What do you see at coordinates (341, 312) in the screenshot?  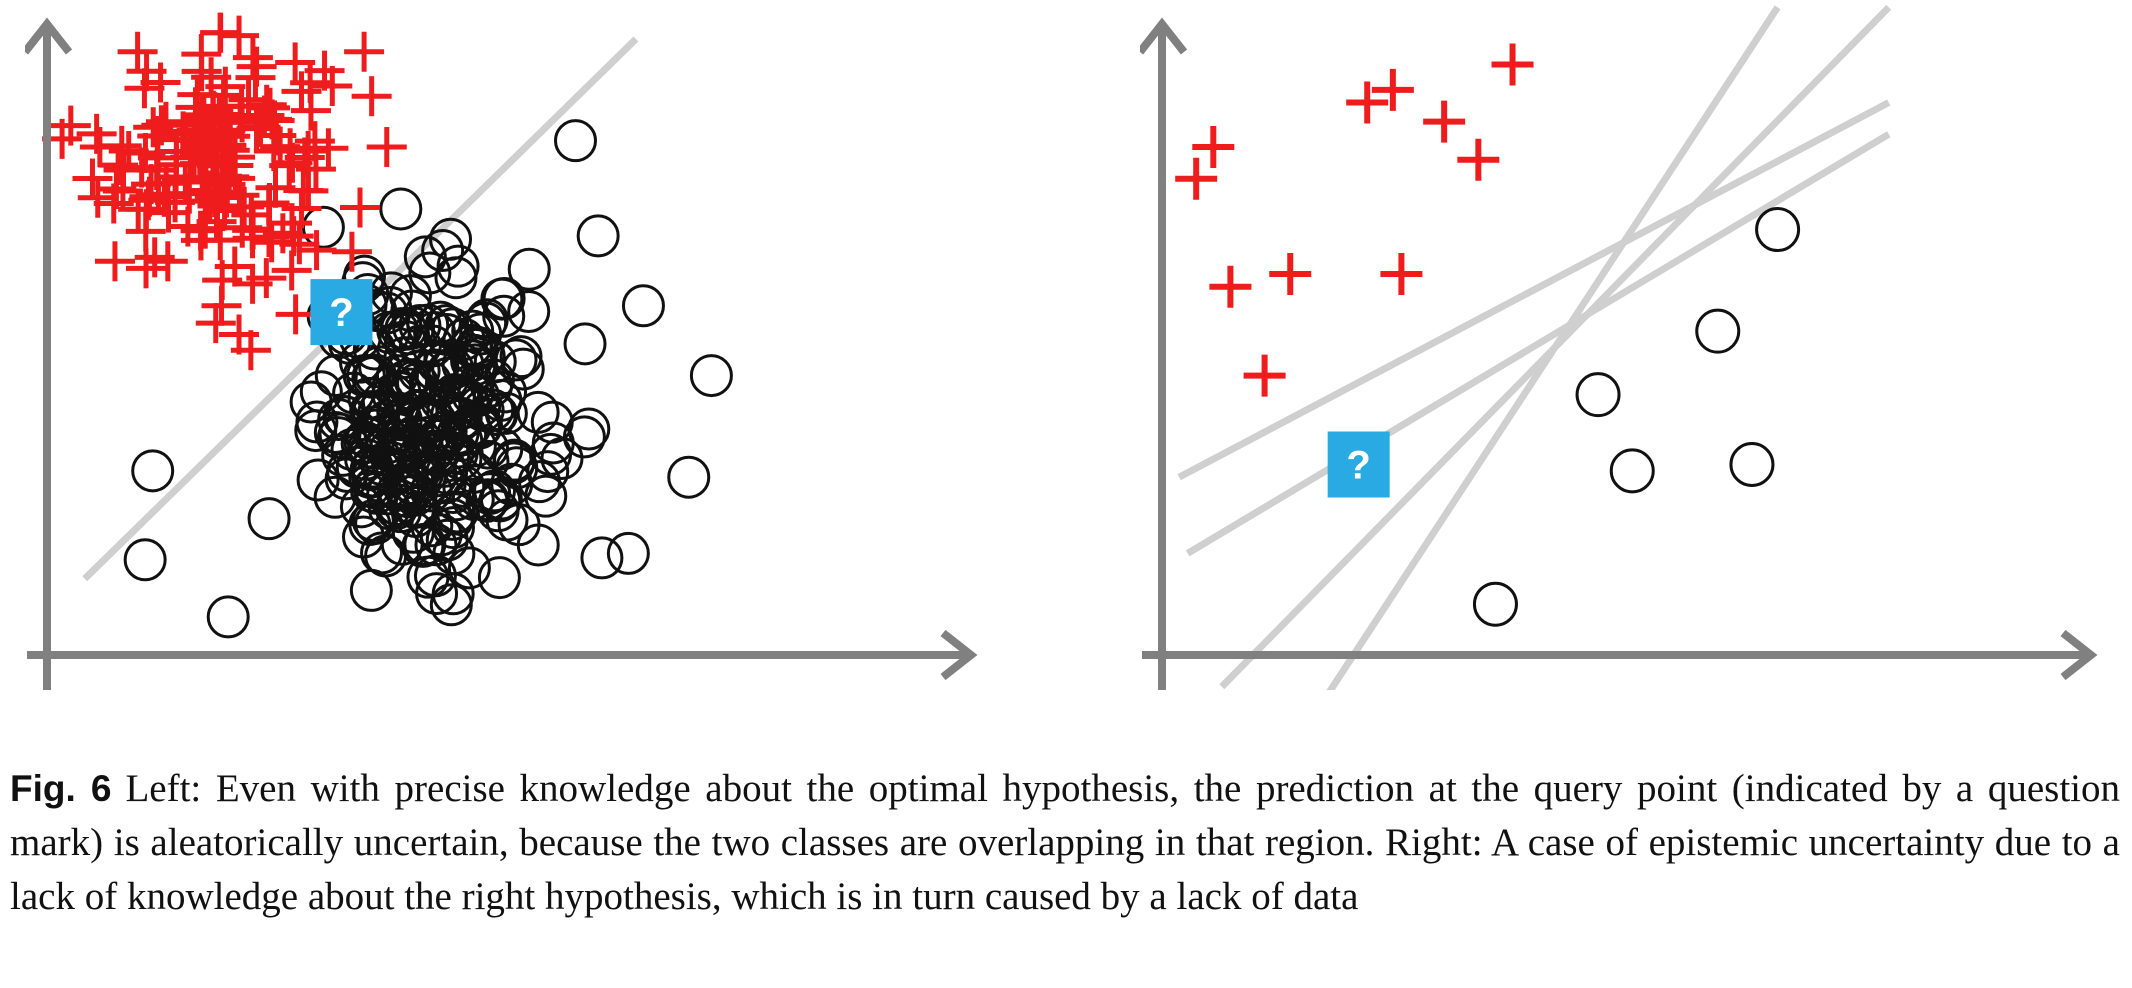 I see `query-point-box` at bounding box center [341, 312].